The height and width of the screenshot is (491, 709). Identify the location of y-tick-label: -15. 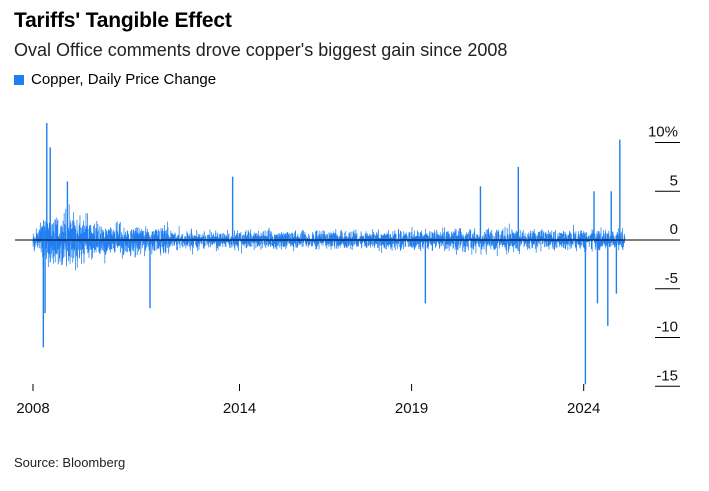
(667, 375).